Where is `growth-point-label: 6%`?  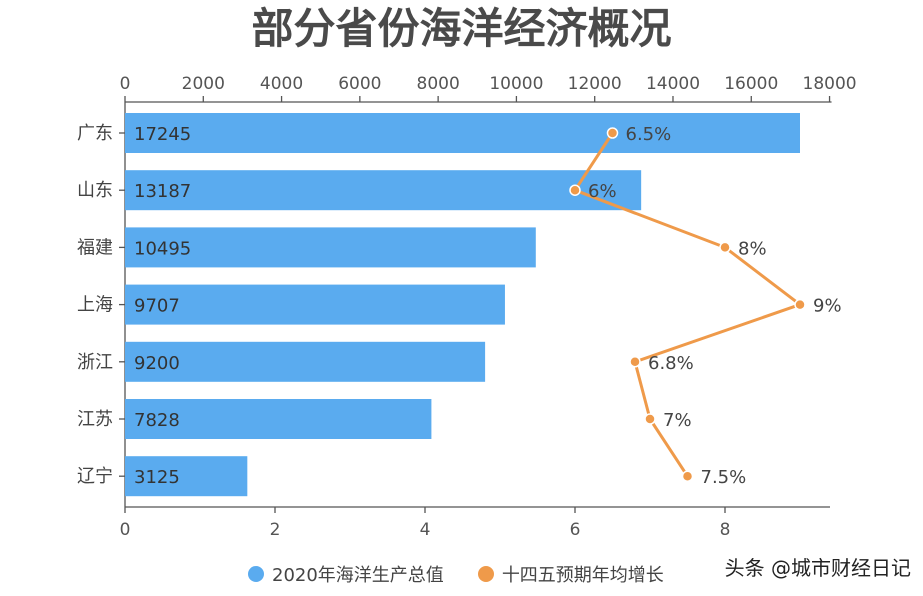
growth-point-label: 6% is located at coordinates (602, 191).